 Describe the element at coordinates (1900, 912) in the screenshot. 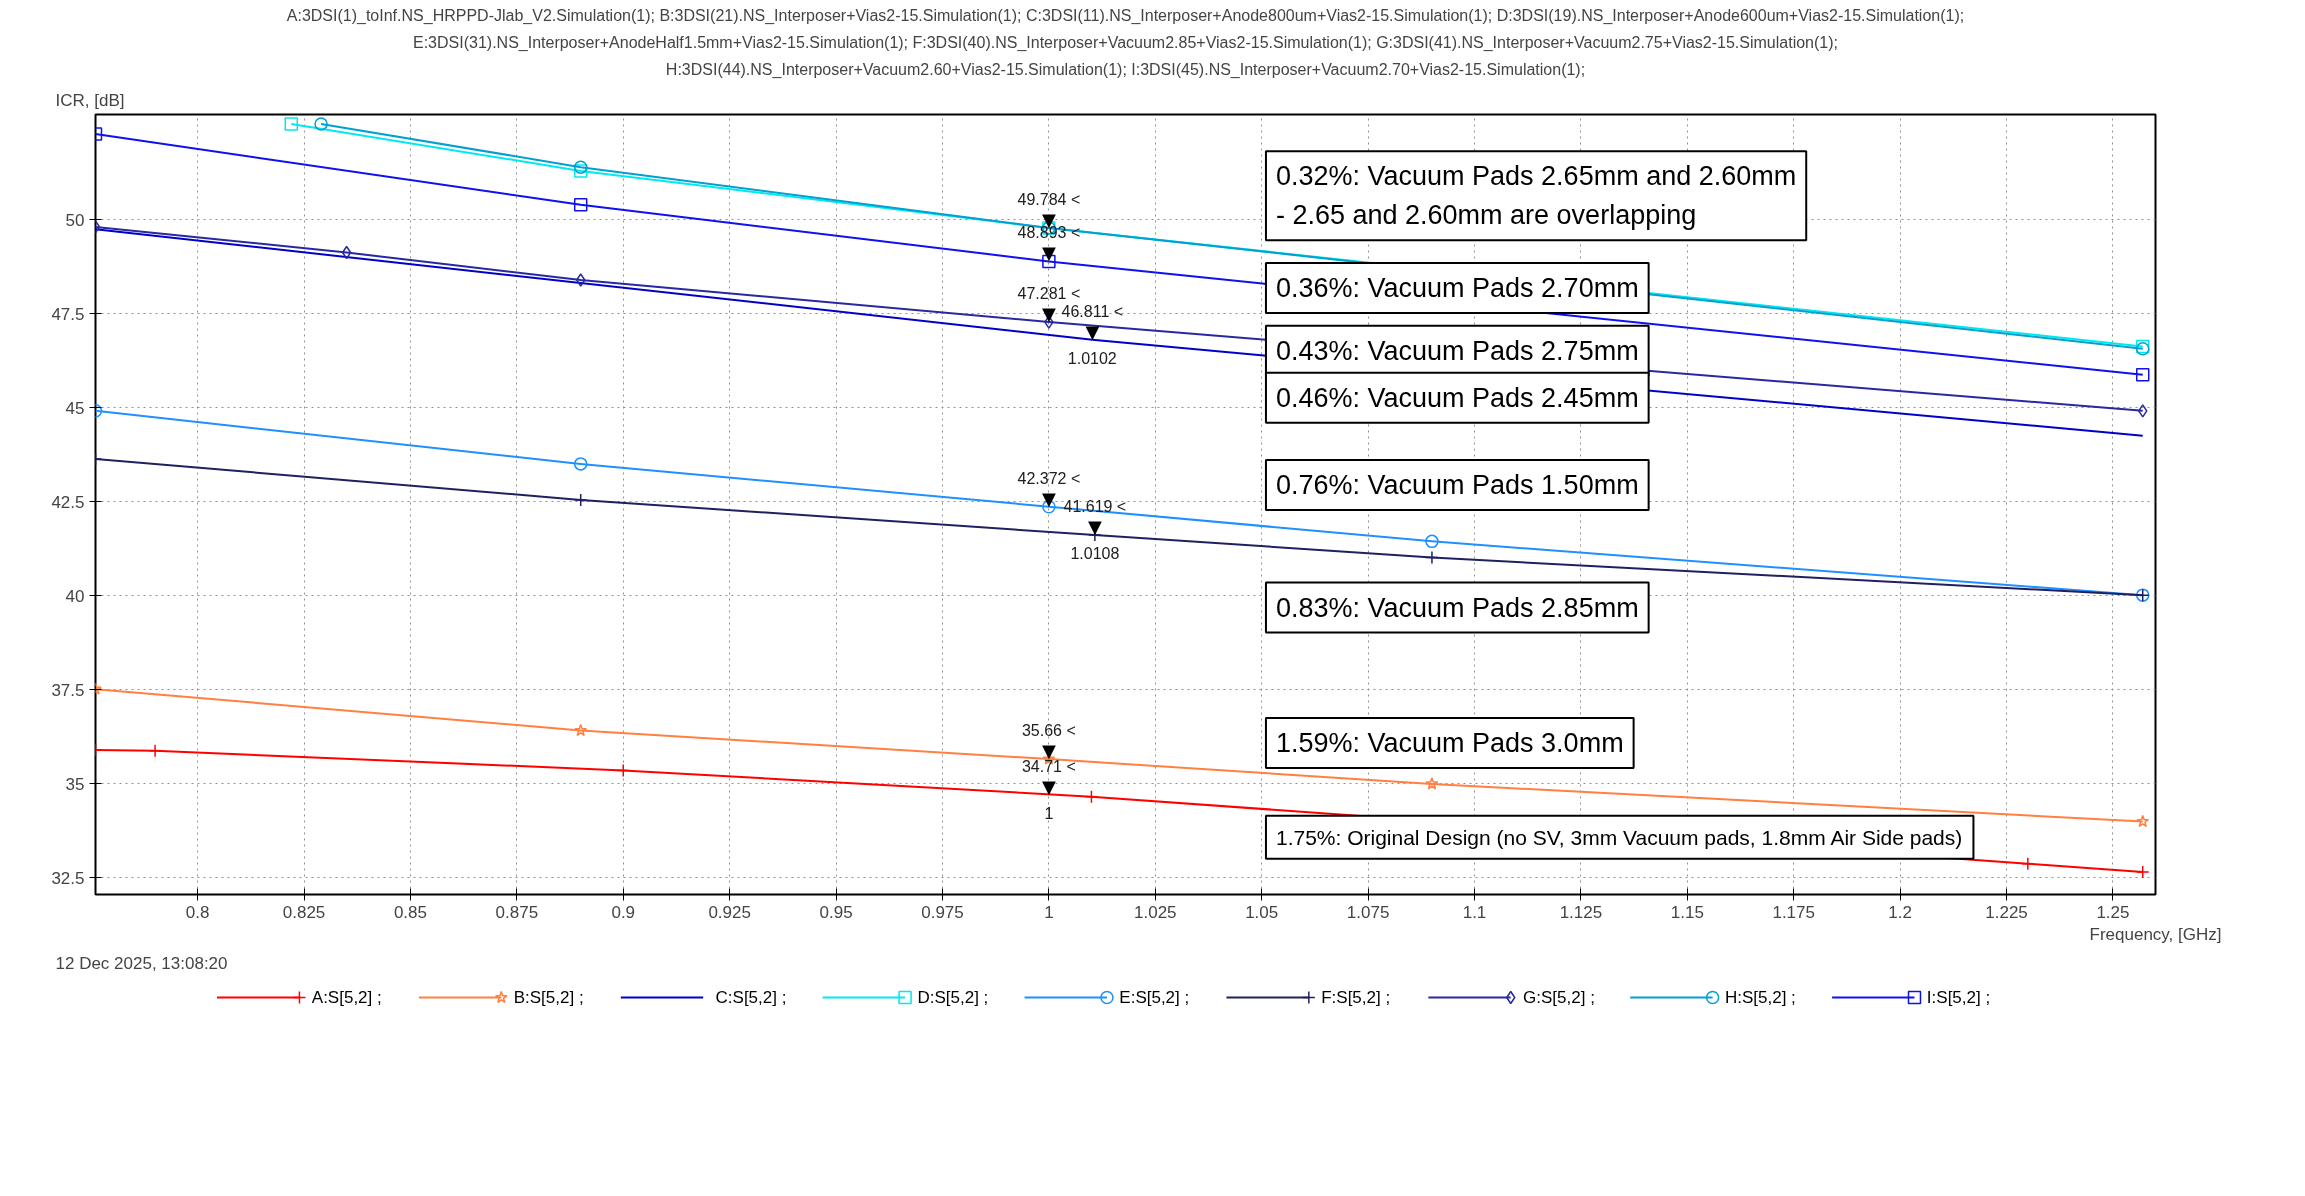

I see `x-tick-label: 1.2` at that location.